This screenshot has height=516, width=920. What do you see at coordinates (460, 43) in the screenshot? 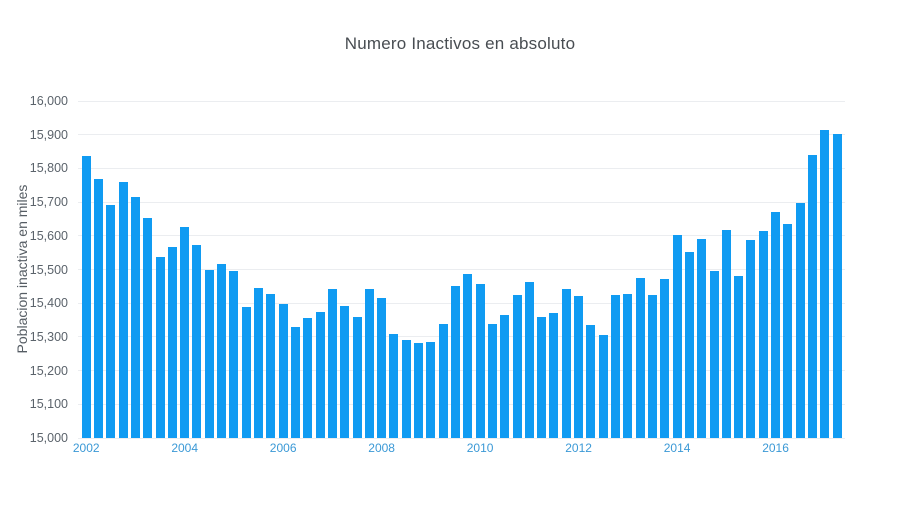
I see `chart-title: Numero Inactivos en absoluto` at bounding box center [460, 43].